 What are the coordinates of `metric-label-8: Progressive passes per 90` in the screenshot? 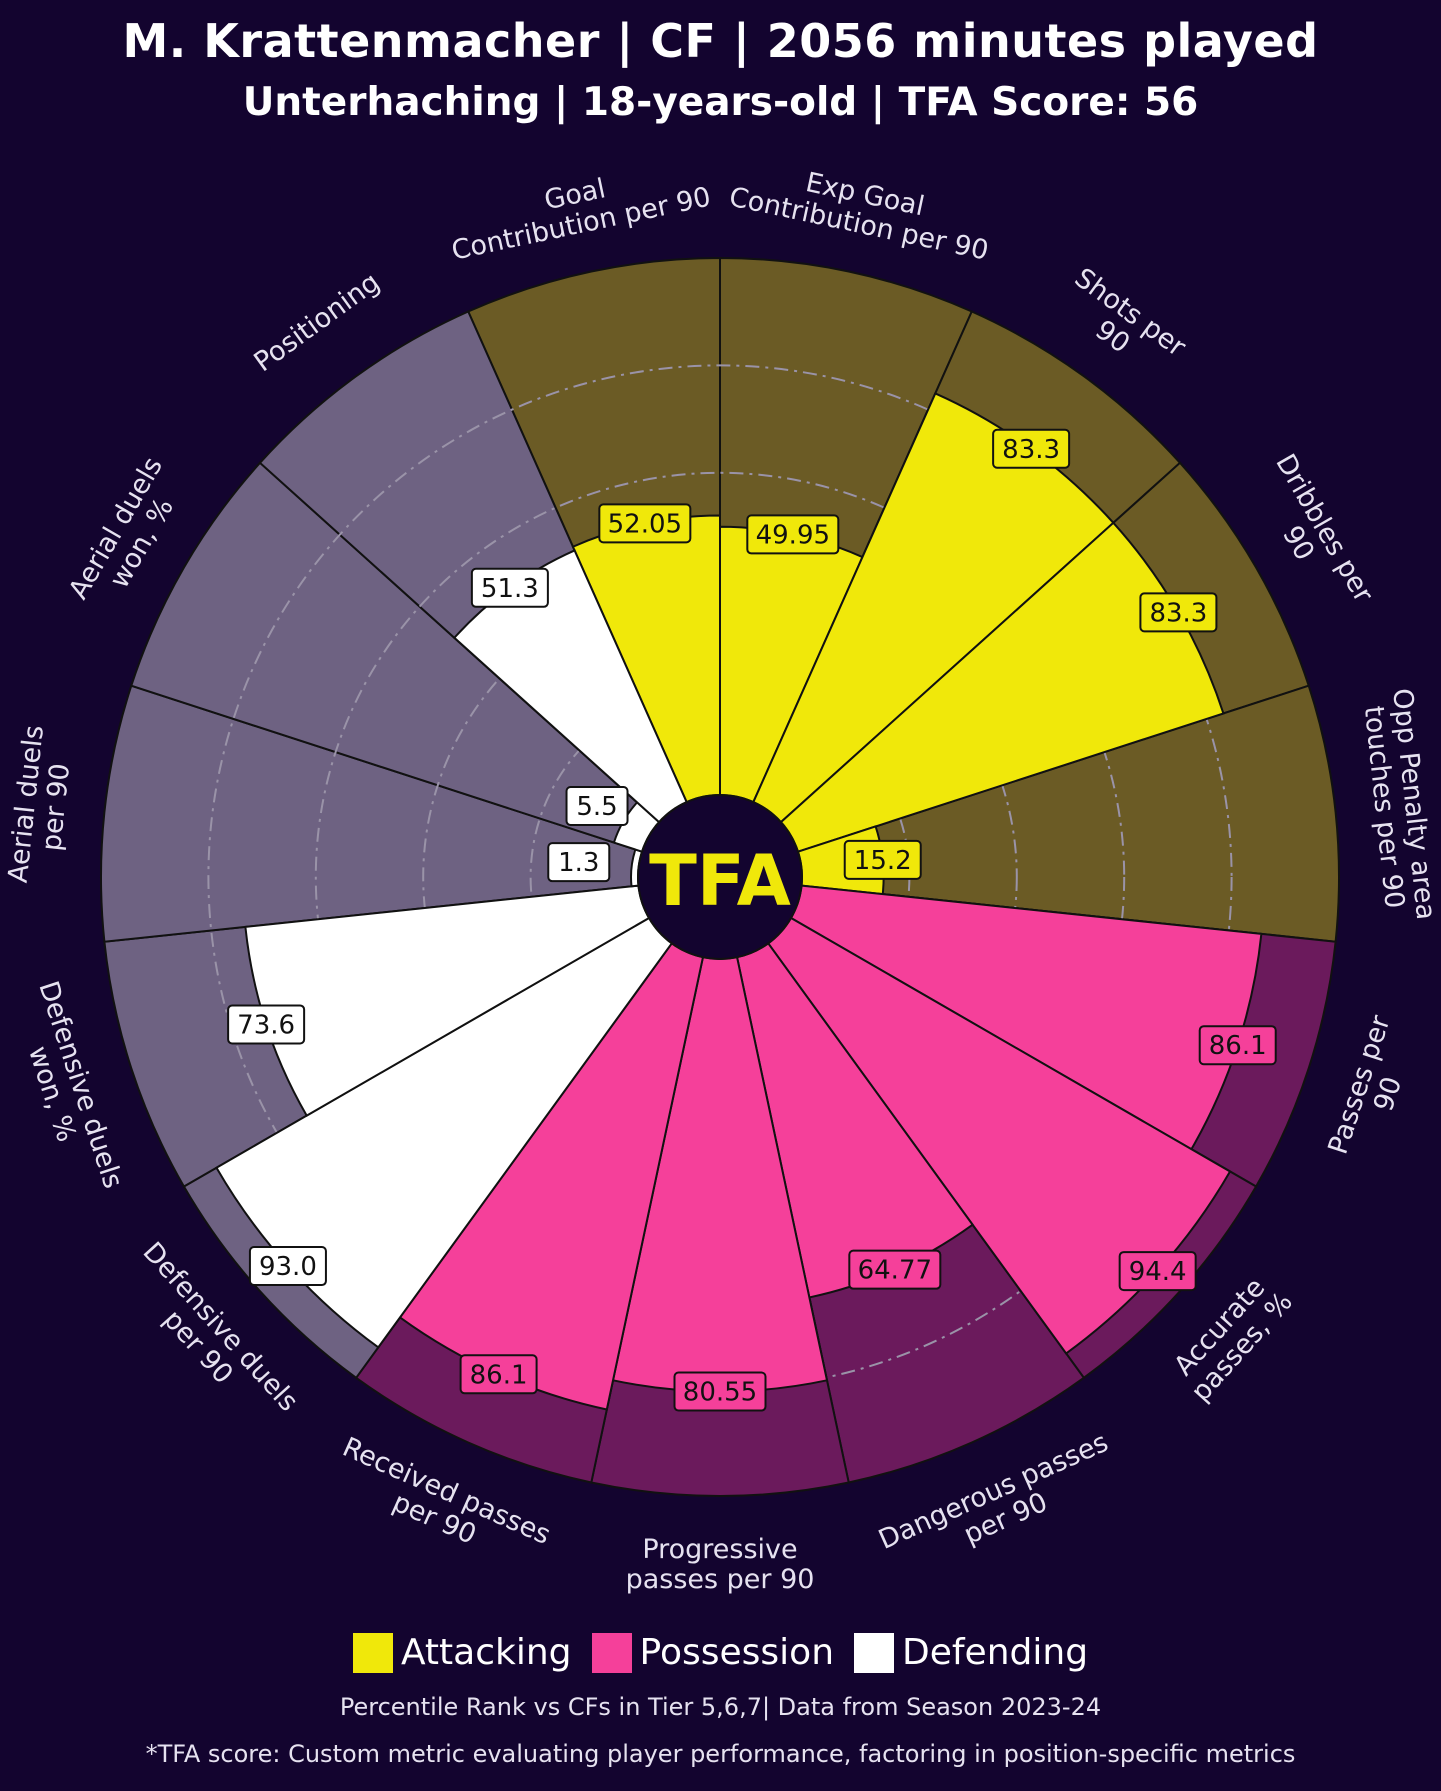 It's located at (720, 1564).